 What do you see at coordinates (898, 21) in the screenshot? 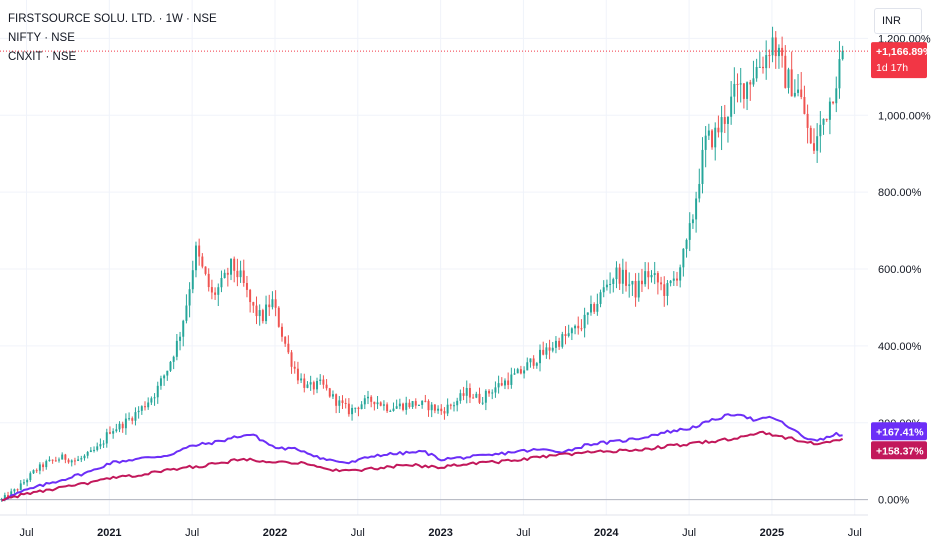
I see `currency-button: INR` at bounding box center [898, 21].